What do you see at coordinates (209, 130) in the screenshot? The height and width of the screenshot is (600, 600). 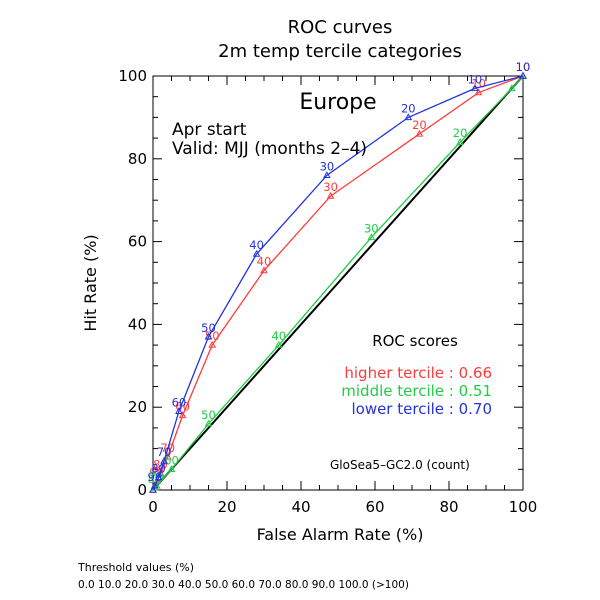 I see `start-label: Apr start` at bounding box center [209, 130].